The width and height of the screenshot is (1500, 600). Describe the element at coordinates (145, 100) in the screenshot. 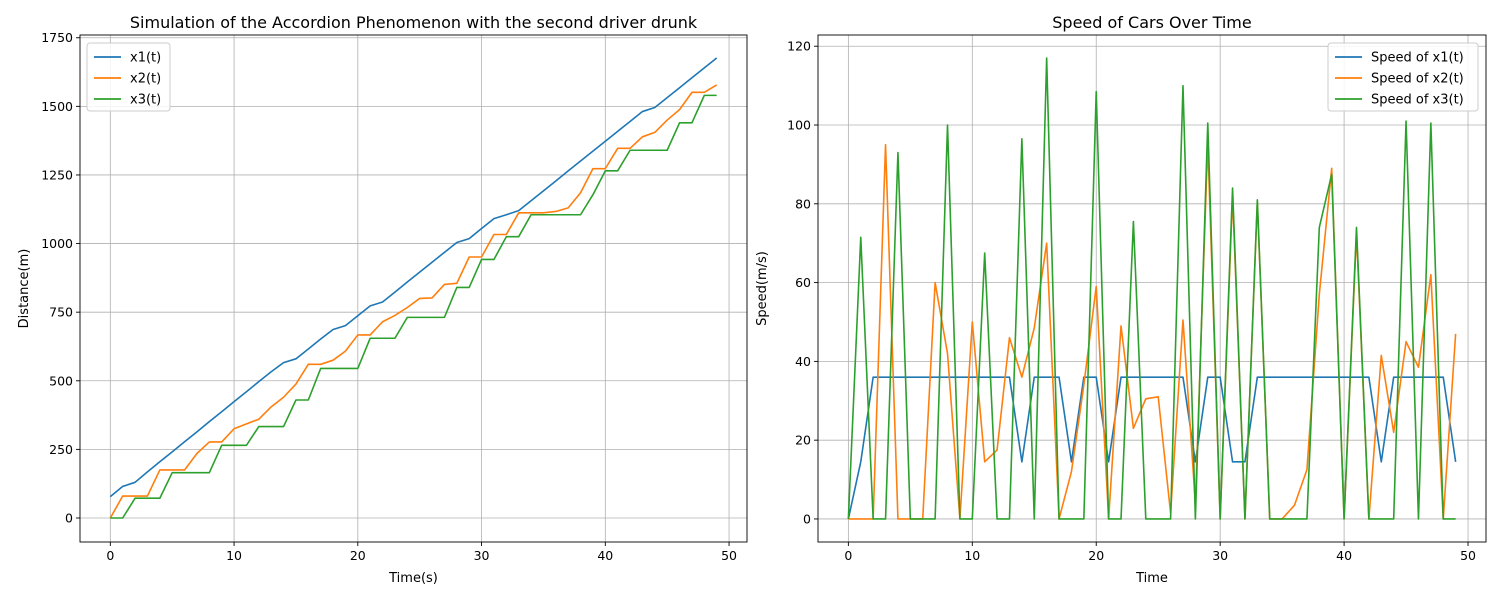

I see `legend-label: x3(t)` at that location.